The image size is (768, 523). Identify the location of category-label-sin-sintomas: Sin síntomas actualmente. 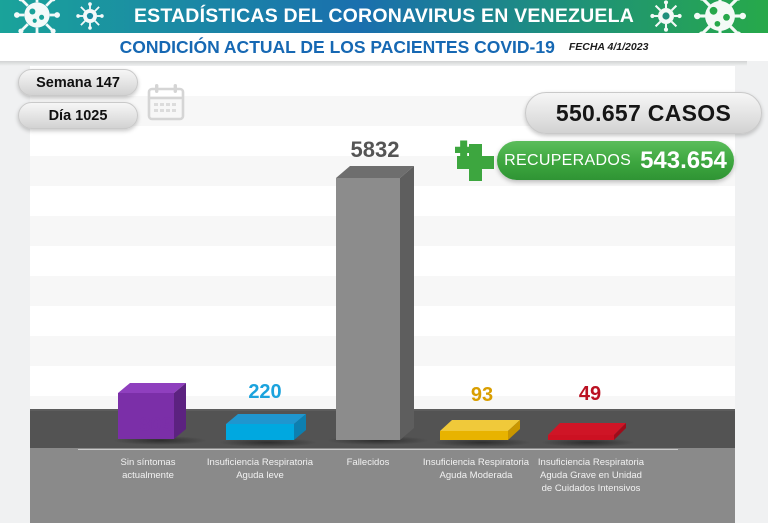
(148, 469).